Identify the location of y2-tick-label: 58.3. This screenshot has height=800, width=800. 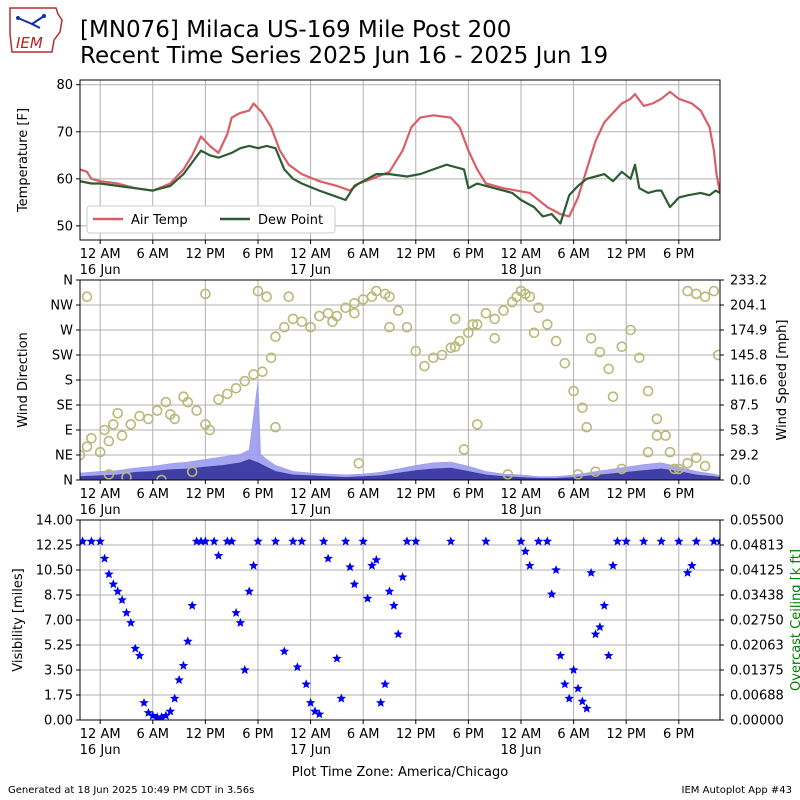
(744, 431).